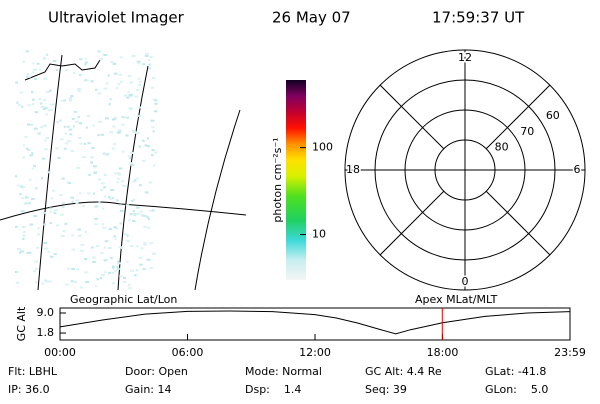 The image size is (600, 404). I want to click on mlt-label: 12, so click(465, 57).